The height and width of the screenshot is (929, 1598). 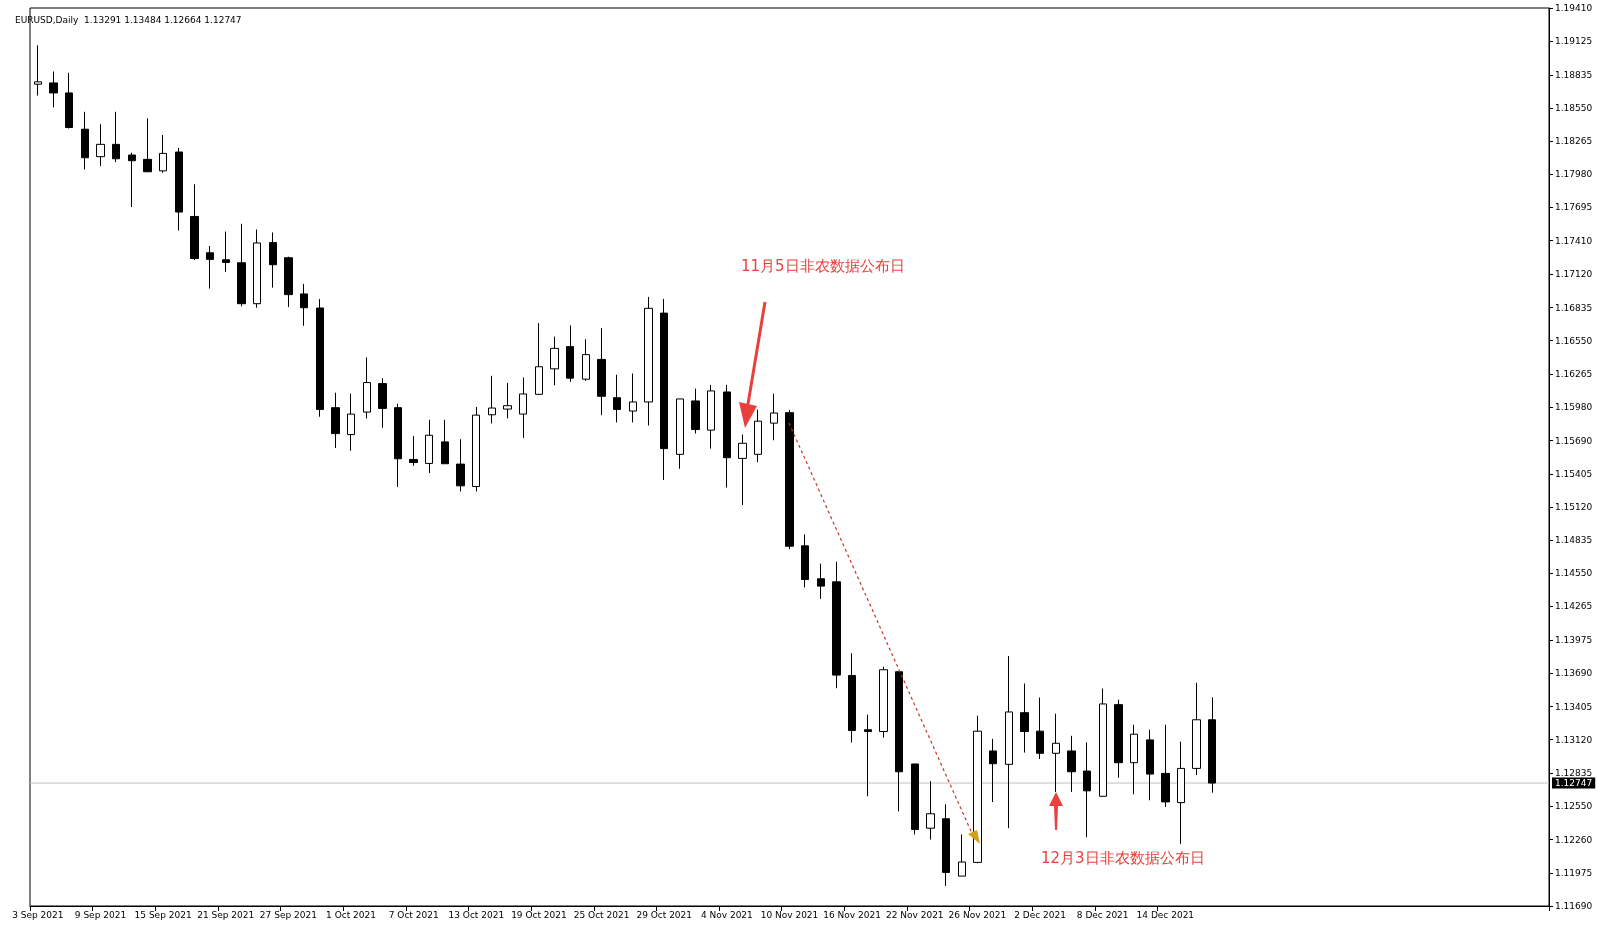 I want to click on x-tick-label: 16 Nov 2021, so click(x=852, y=914).